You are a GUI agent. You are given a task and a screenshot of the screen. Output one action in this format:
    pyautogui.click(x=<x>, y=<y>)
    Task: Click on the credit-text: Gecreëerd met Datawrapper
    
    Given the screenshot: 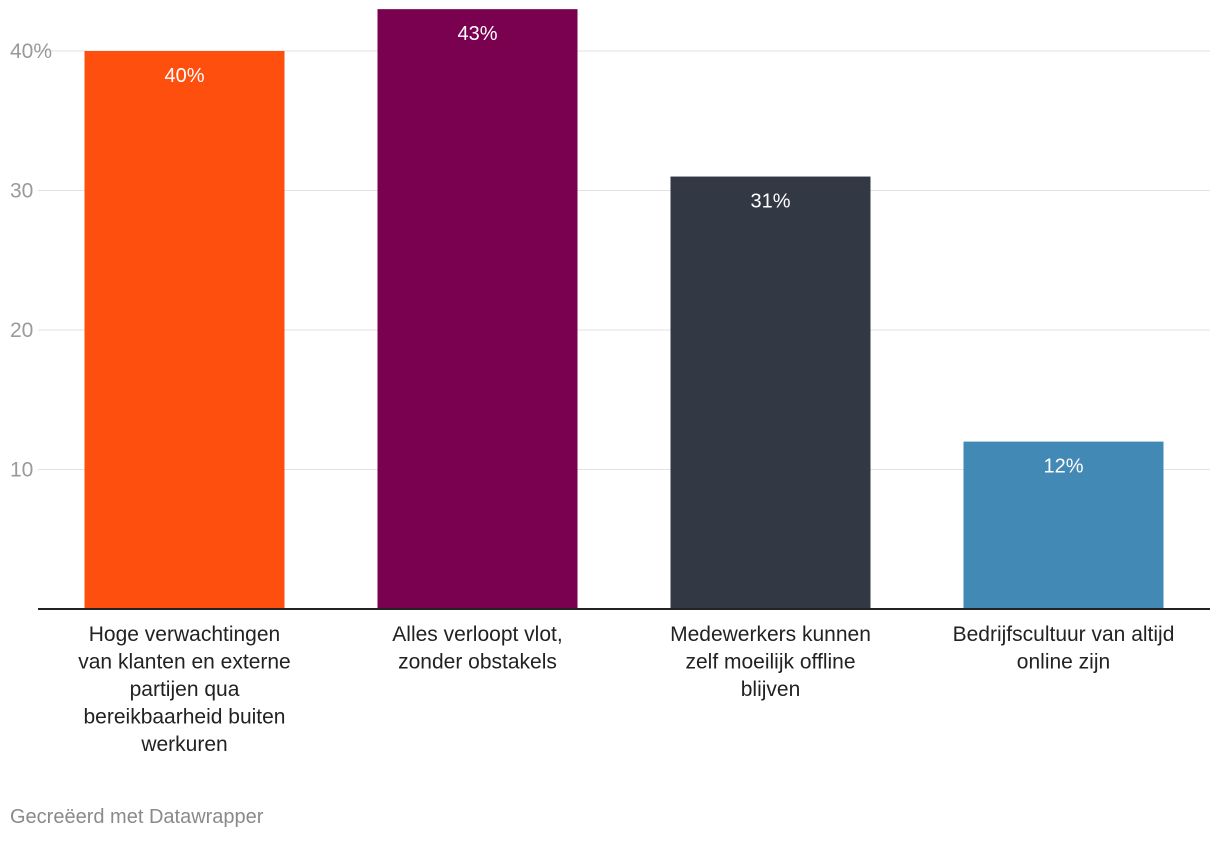 What is the action you would take?
    pyautogui.click(x=137, y=817)
    